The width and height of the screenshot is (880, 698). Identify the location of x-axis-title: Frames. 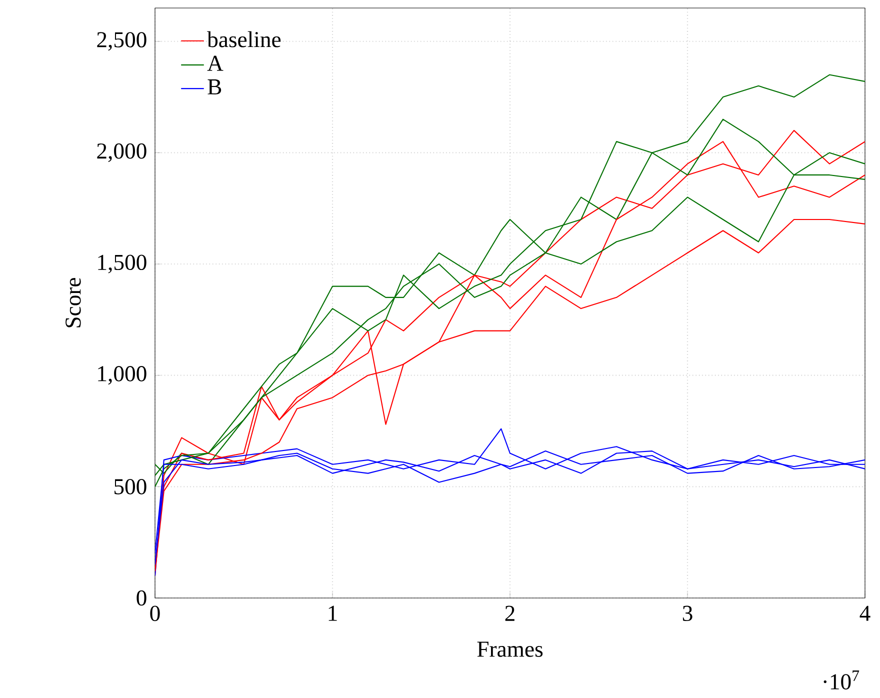
(510, 649).